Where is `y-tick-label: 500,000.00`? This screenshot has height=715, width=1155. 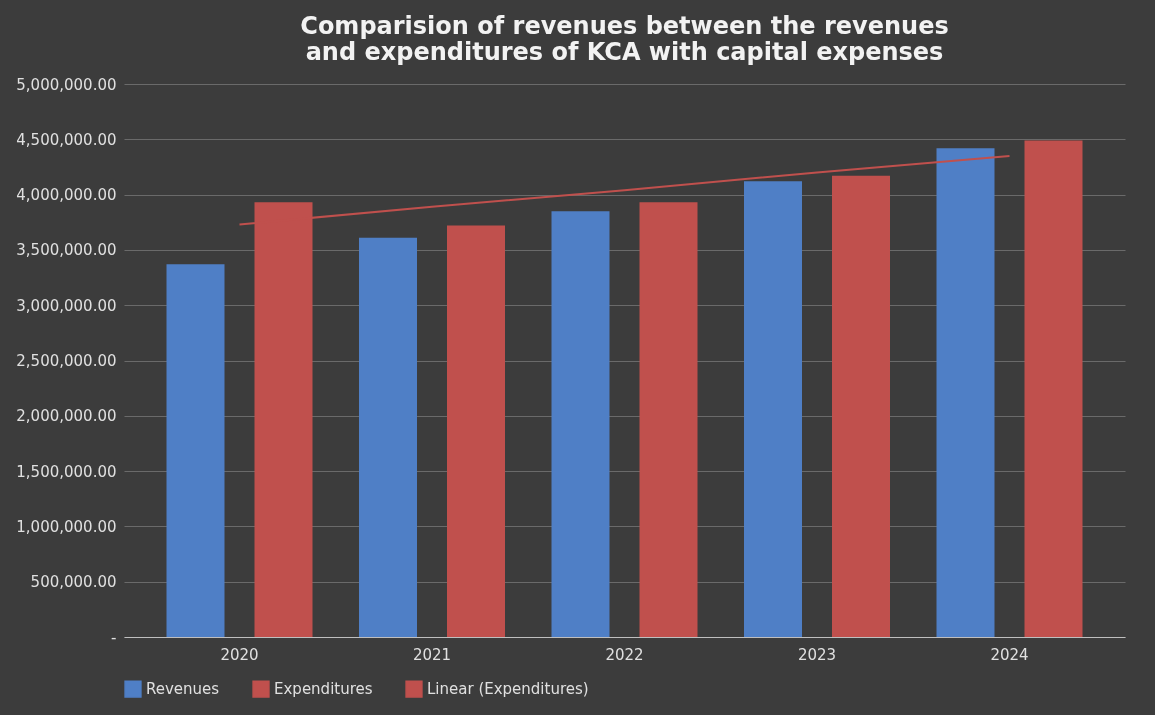
y-tick-label: 500,000.00 is located at coordinates (73, 582).